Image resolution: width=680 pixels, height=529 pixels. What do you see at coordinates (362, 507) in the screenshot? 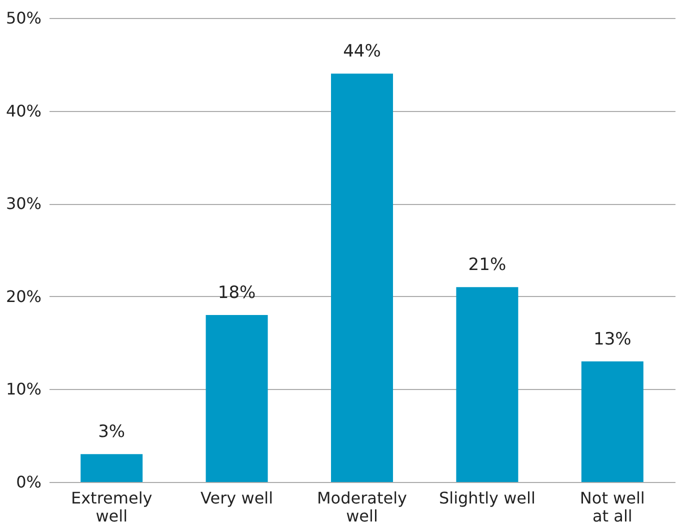
I see `x-tick-label: Moderately well` at bounding box center [362, 507].